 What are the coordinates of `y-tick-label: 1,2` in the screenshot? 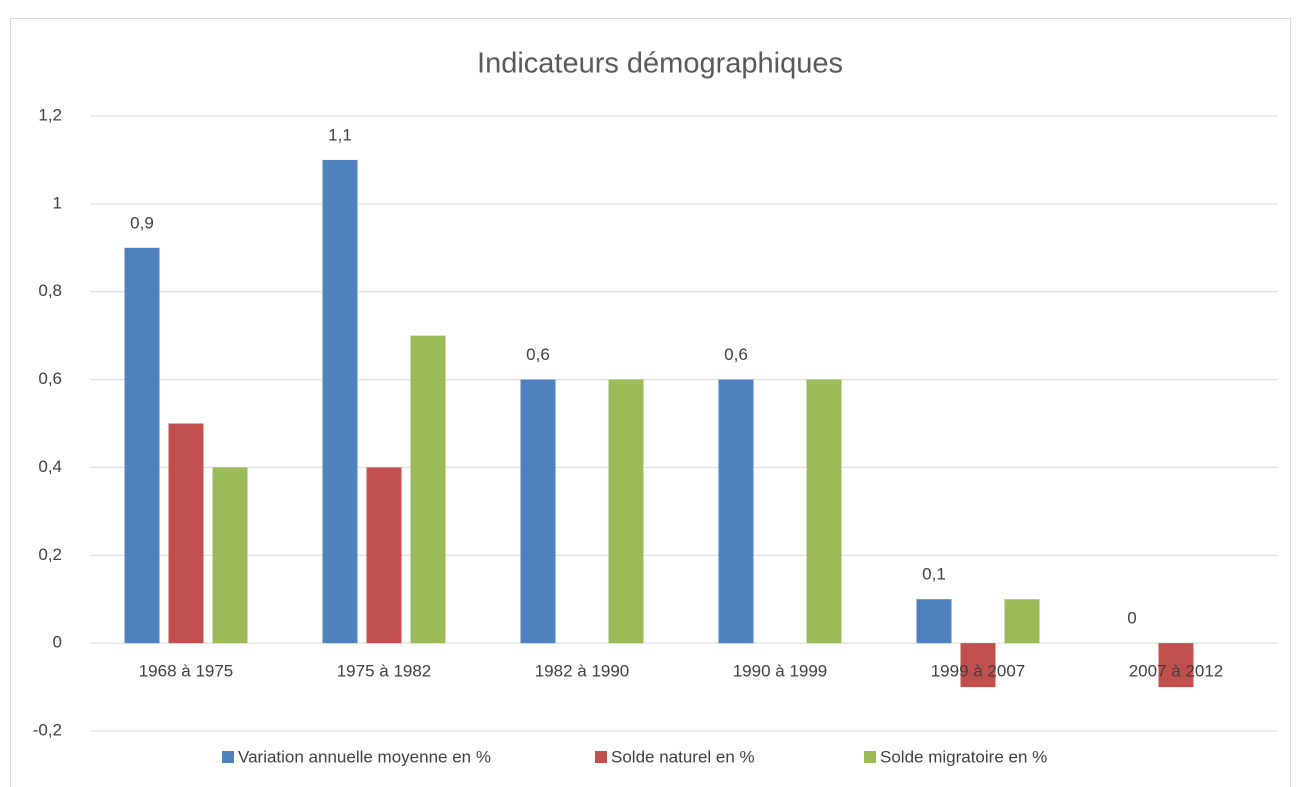 It's located at (50, 114).